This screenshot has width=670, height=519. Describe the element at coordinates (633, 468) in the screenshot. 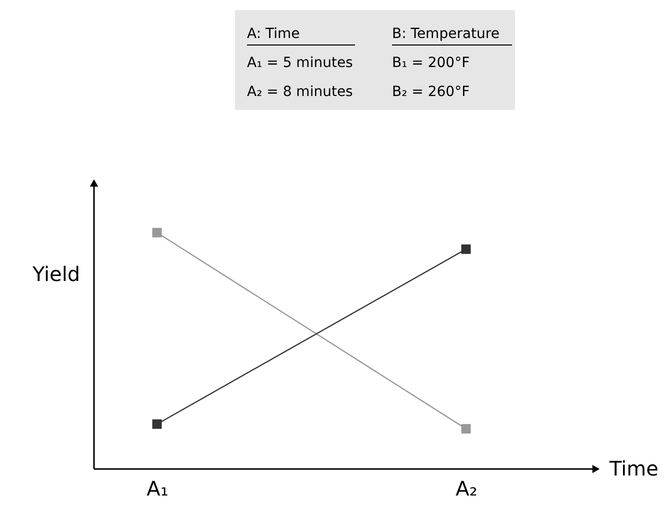

I see `x-axis-title: Time` at that location.